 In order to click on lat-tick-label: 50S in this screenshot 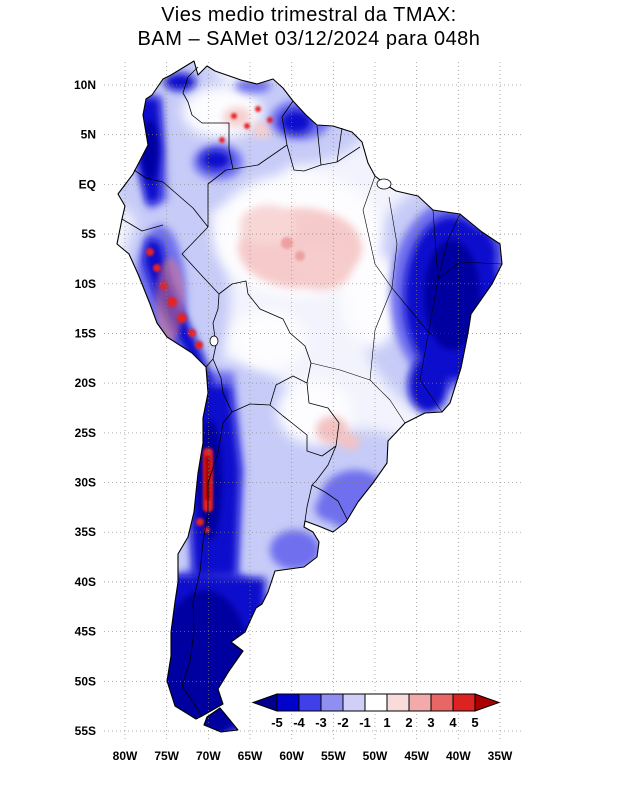, I will do `click(85, 681)`.